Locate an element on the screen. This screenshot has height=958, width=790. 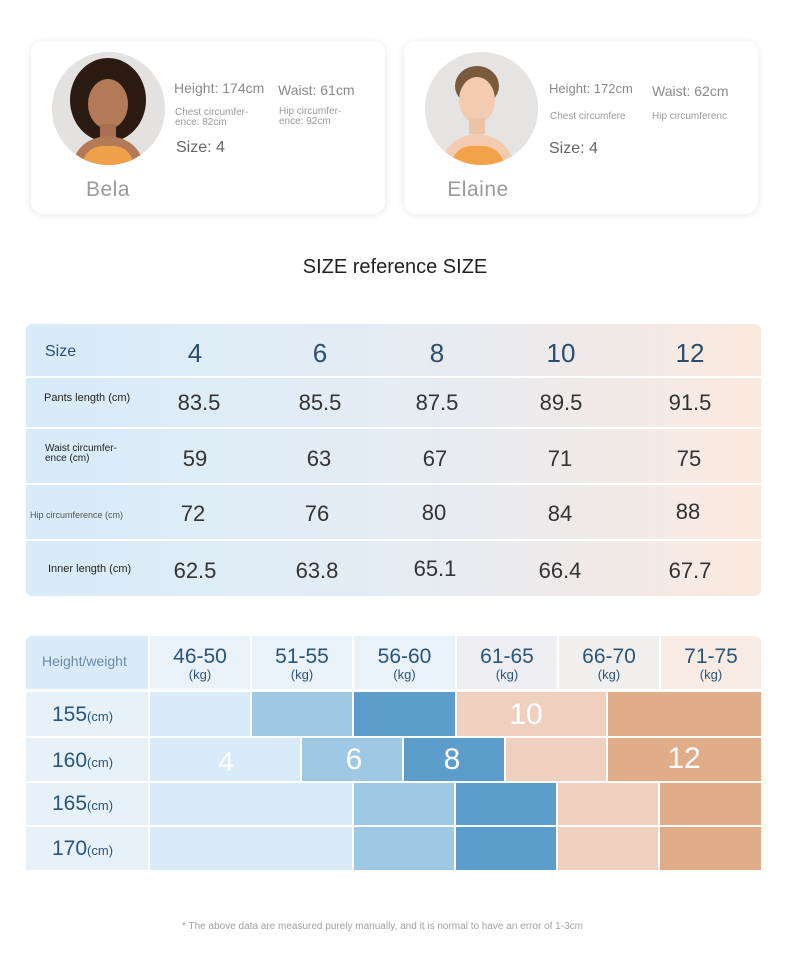
size-value: 63 is located at coordinates (319, 458).